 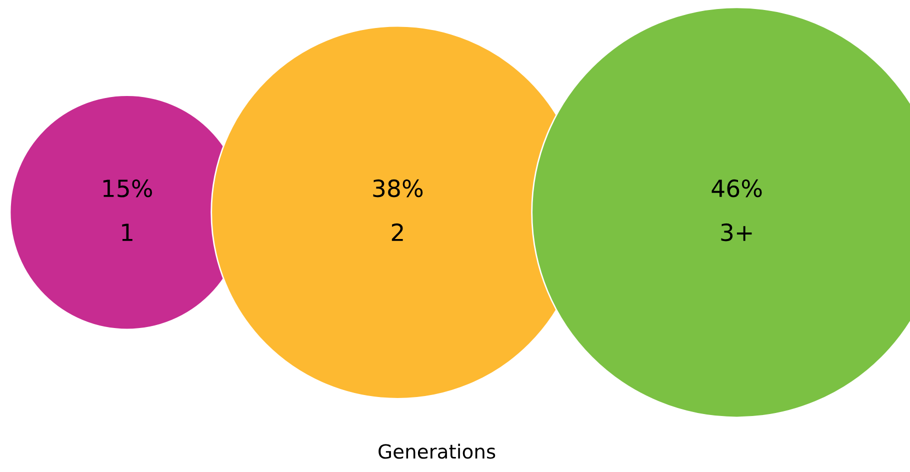 I want to click on data-label: 15%, so click(x=127, y=188).